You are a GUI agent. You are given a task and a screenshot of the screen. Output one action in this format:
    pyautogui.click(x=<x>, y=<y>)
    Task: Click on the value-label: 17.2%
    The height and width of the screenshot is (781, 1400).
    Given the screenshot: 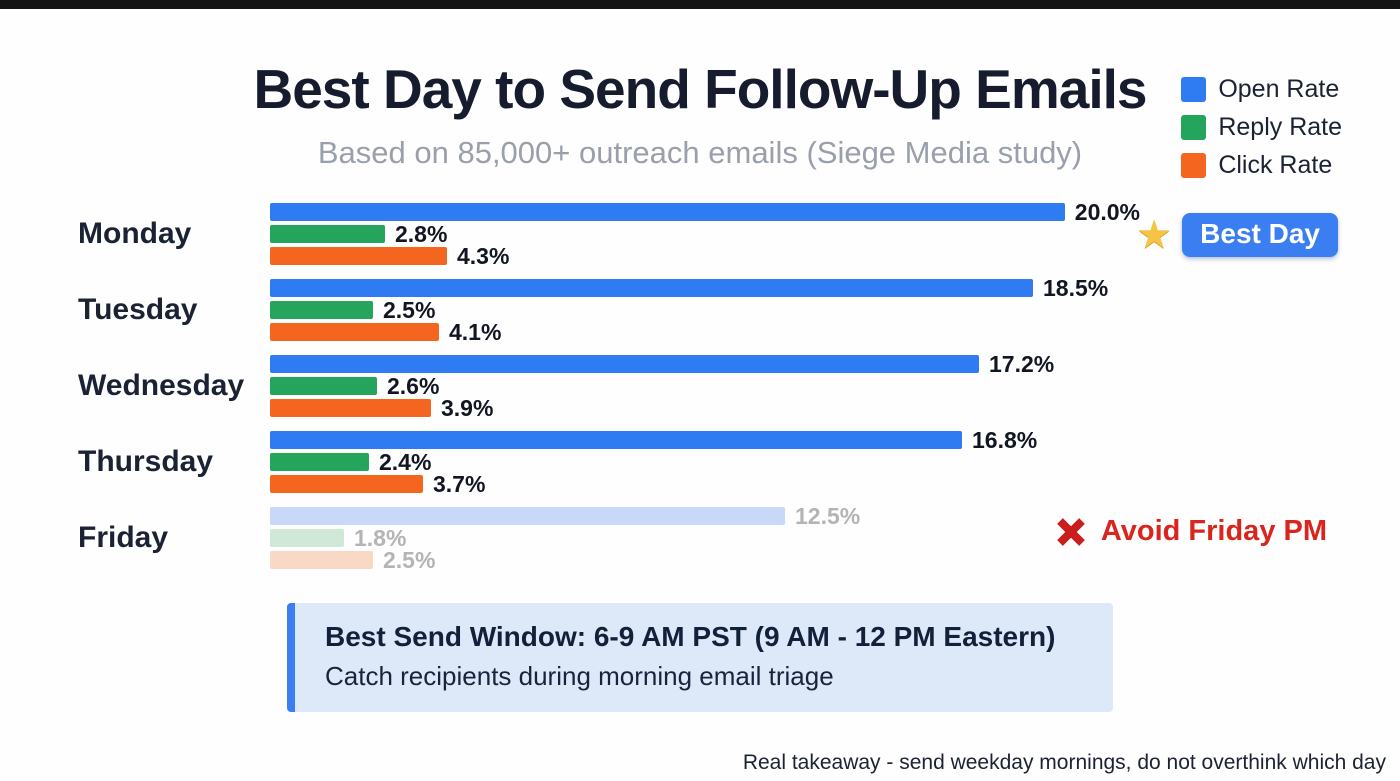 What is the action you would take?
    pyautogui.click(x=1022, y=363)
    